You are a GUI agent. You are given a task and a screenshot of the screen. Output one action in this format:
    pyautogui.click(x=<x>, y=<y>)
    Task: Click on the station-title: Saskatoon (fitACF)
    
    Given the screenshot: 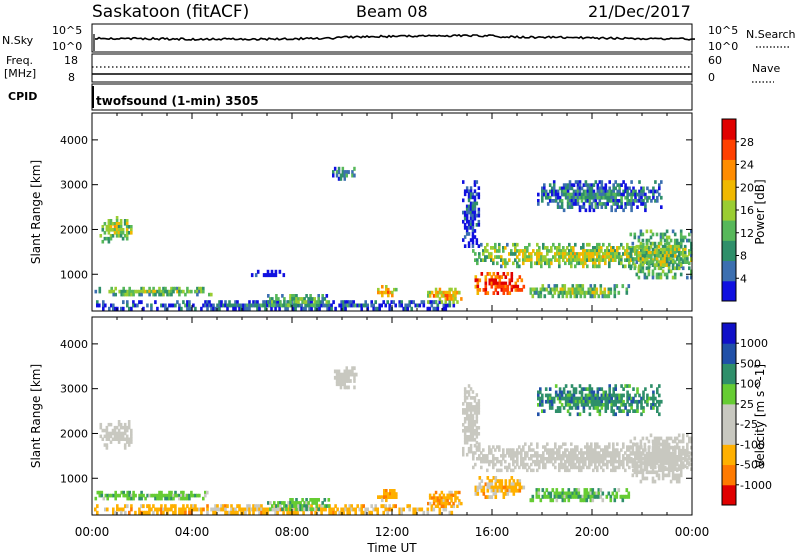 What is the action you would take?
    pyautogui.click(x=170, y=12)
    